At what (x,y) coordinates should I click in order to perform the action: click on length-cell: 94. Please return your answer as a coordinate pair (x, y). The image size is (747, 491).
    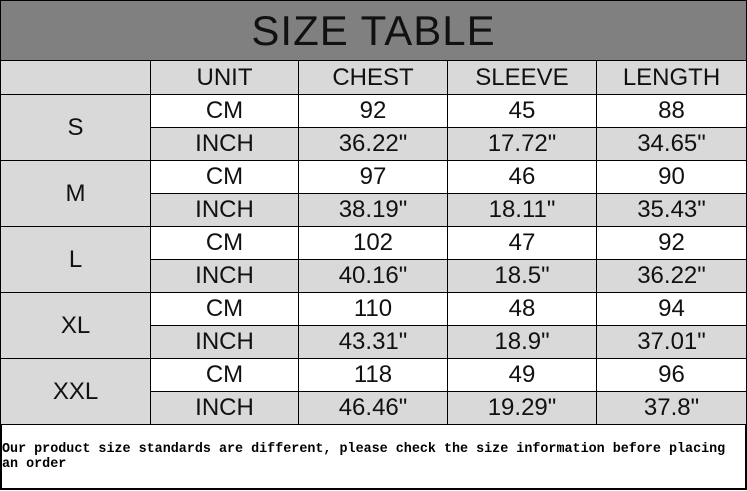
    Looking at the image, I should click on (671, 309).